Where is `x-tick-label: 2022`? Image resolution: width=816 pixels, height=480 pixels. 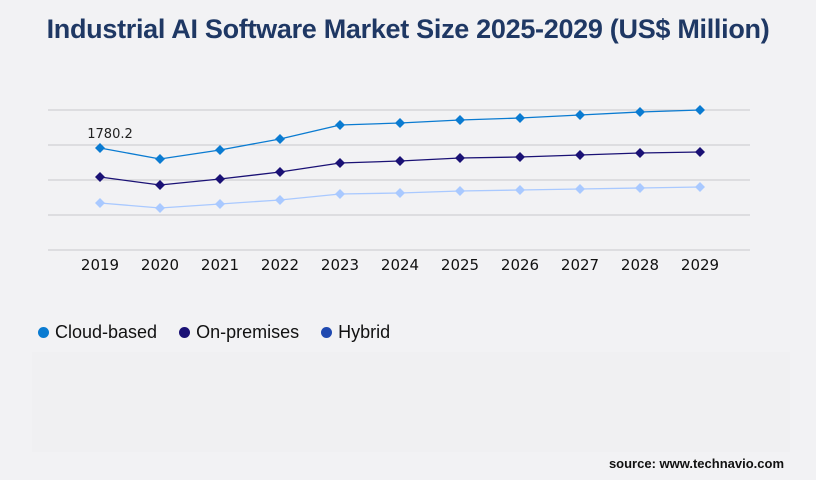
x-tick-label: 2022 is located at coordinates (280, 265).